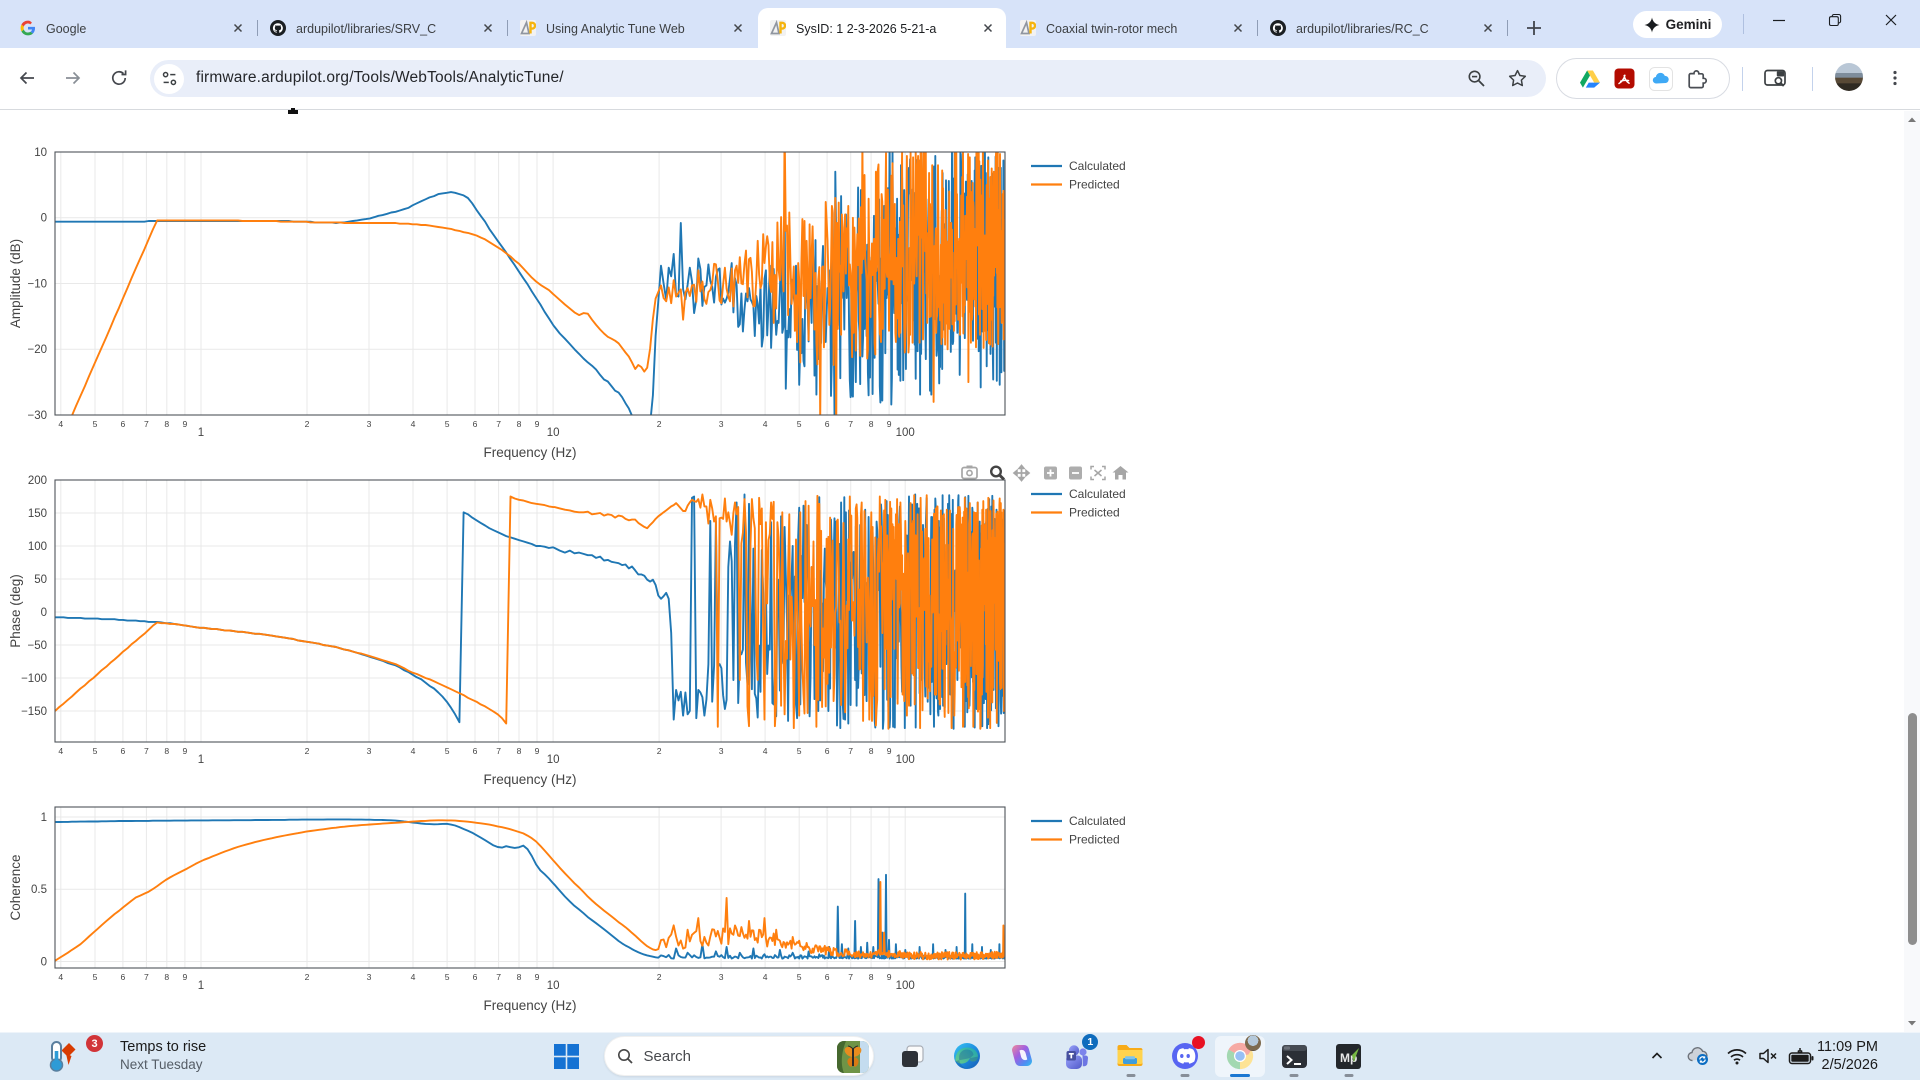  What do you see at coordinates (882, 28) in the screenshot?
I see `active-tab: SysID: 1 2-3-2026 5-21-a` at bounding box center [882, 28].